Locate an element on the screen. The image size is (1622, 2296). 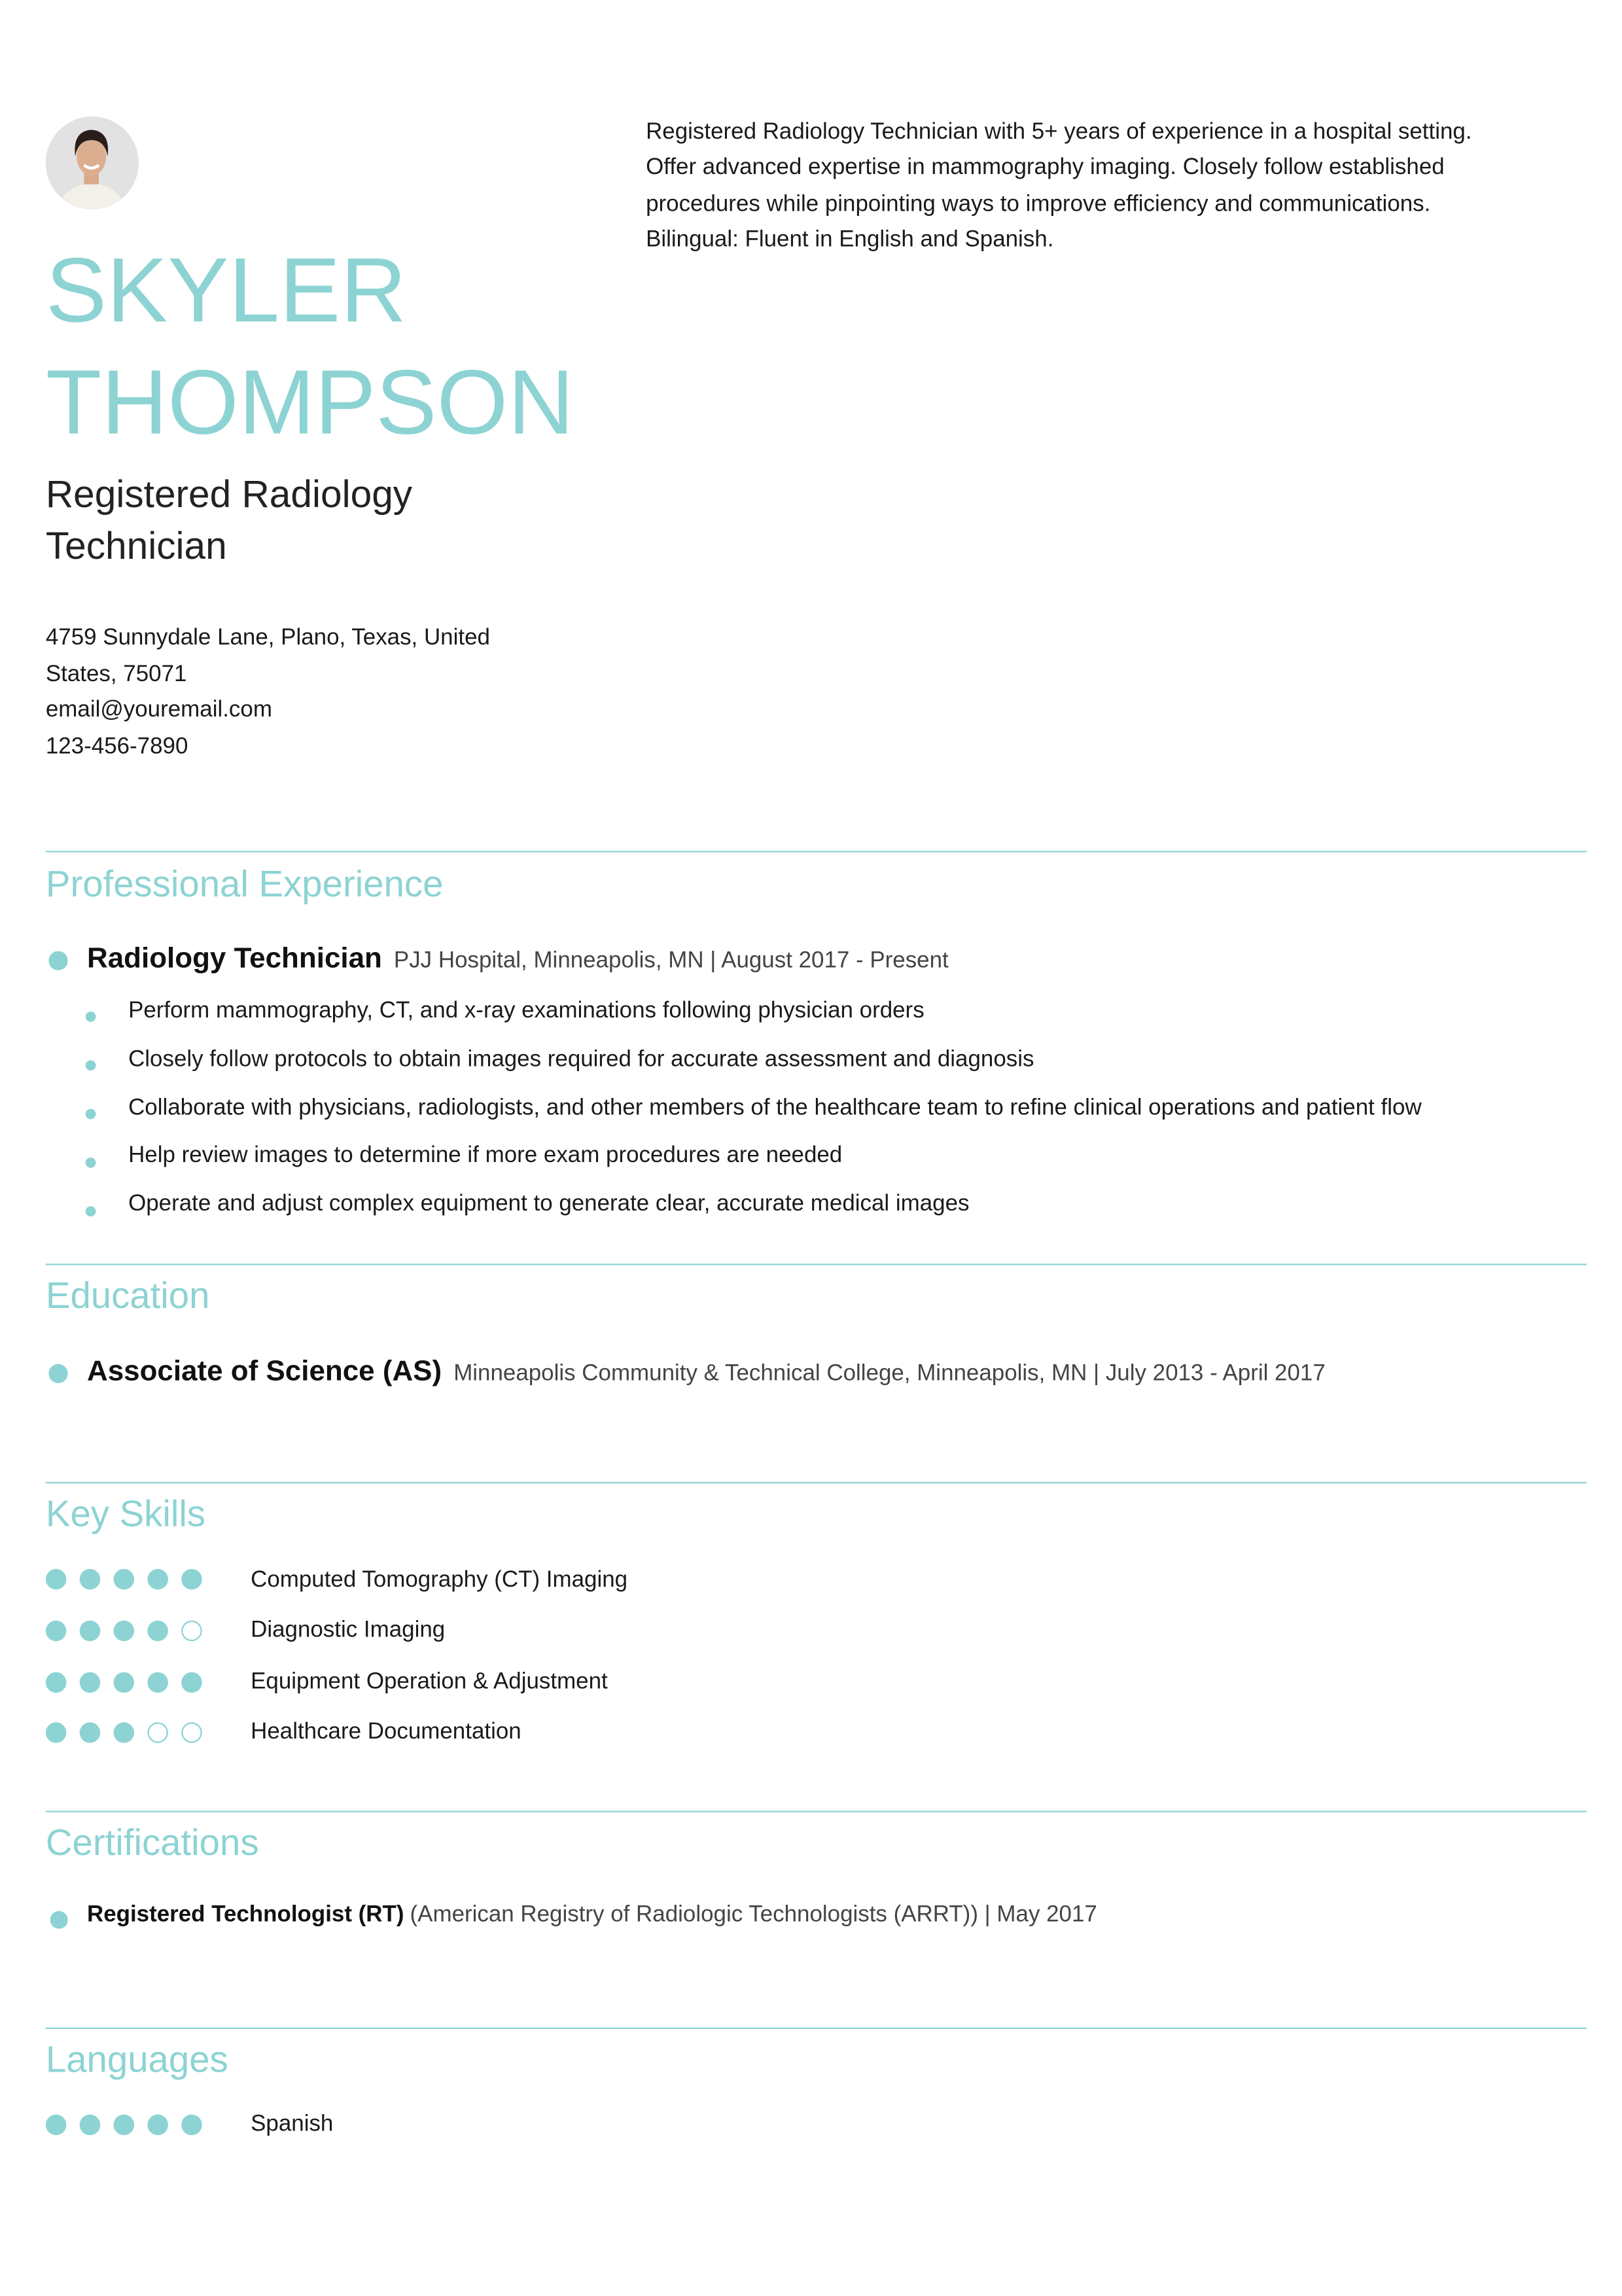
section-heading-education: Education is located at coordinates (128, 1296).